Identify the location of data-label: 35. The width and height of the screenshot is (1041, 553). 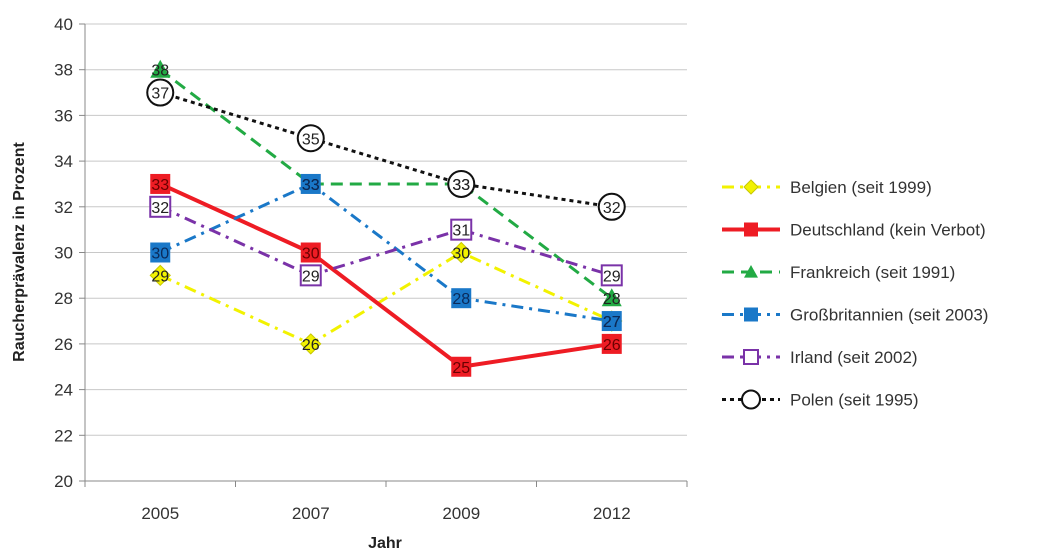
(311, 139).